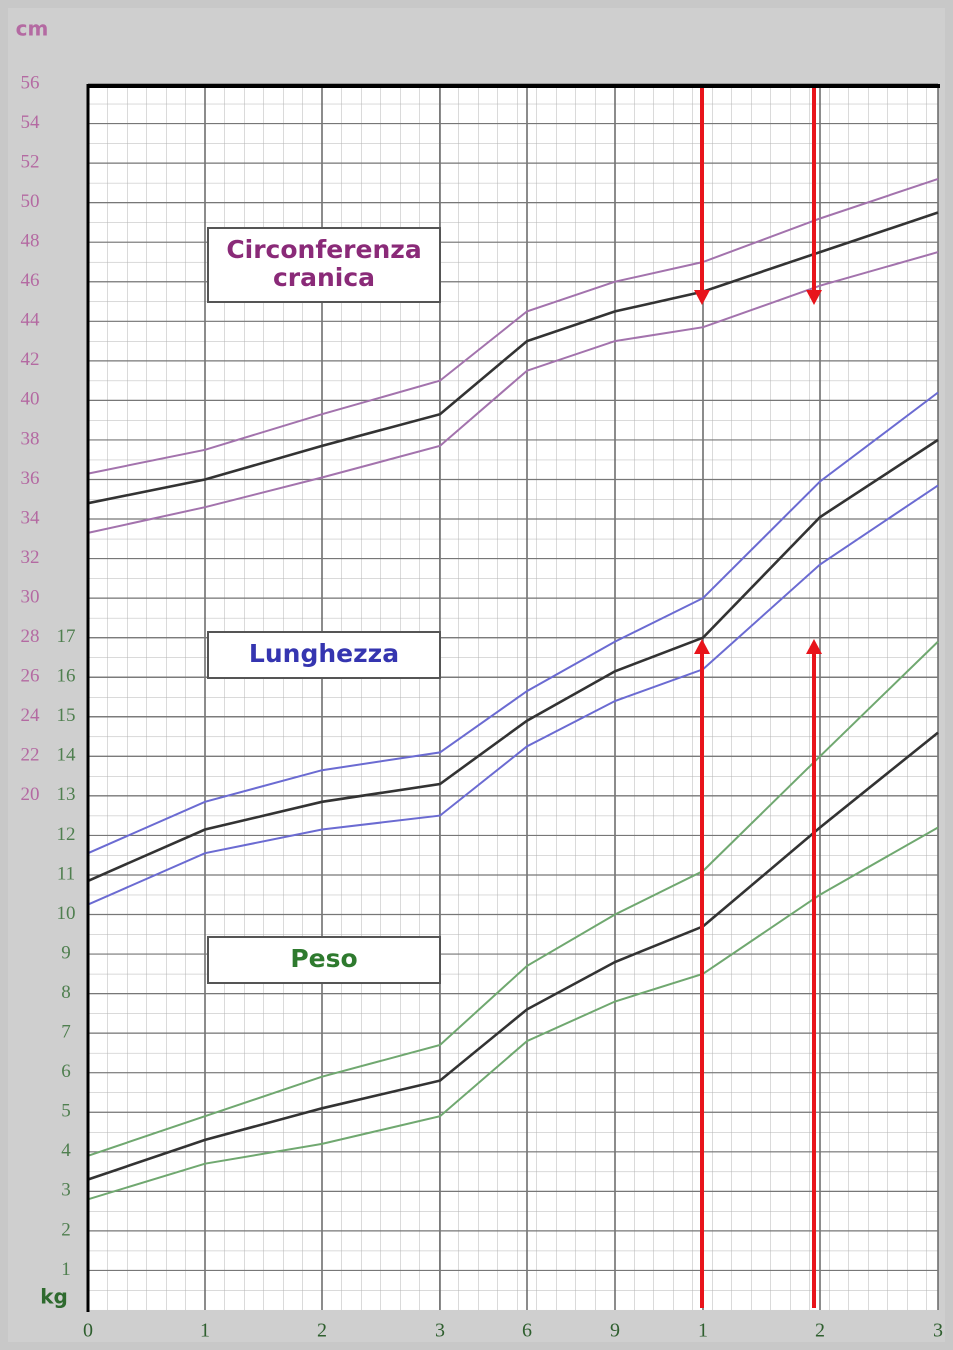 This screenshot has height=1350, width=953. Describe the element at coordinates (66, 676) in the screenshot. I see `y2-tick-label: 16` at that location.